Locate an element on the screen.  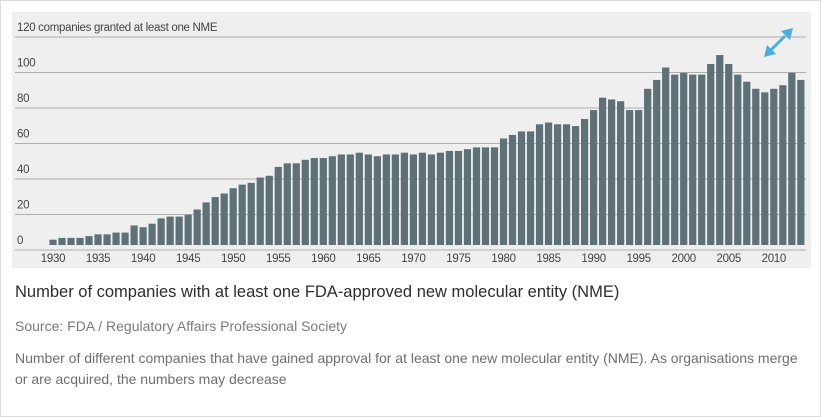
x-tick-label: 1970 is located at coordinates (413, 259).